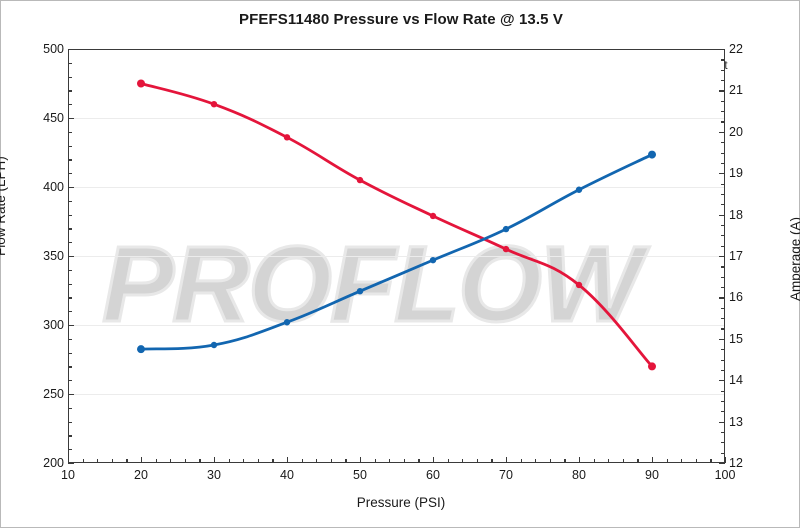 This screenshot has height=528, width=800. I want to click on x-axis-tick-label: 80, so click(579, 475).